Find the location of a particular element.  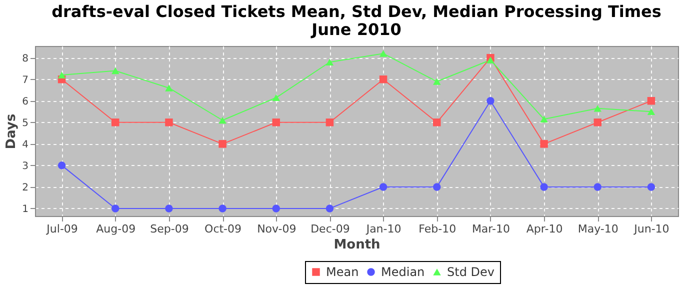

y-tick-label: 3 is located at coordinates (25, 166).